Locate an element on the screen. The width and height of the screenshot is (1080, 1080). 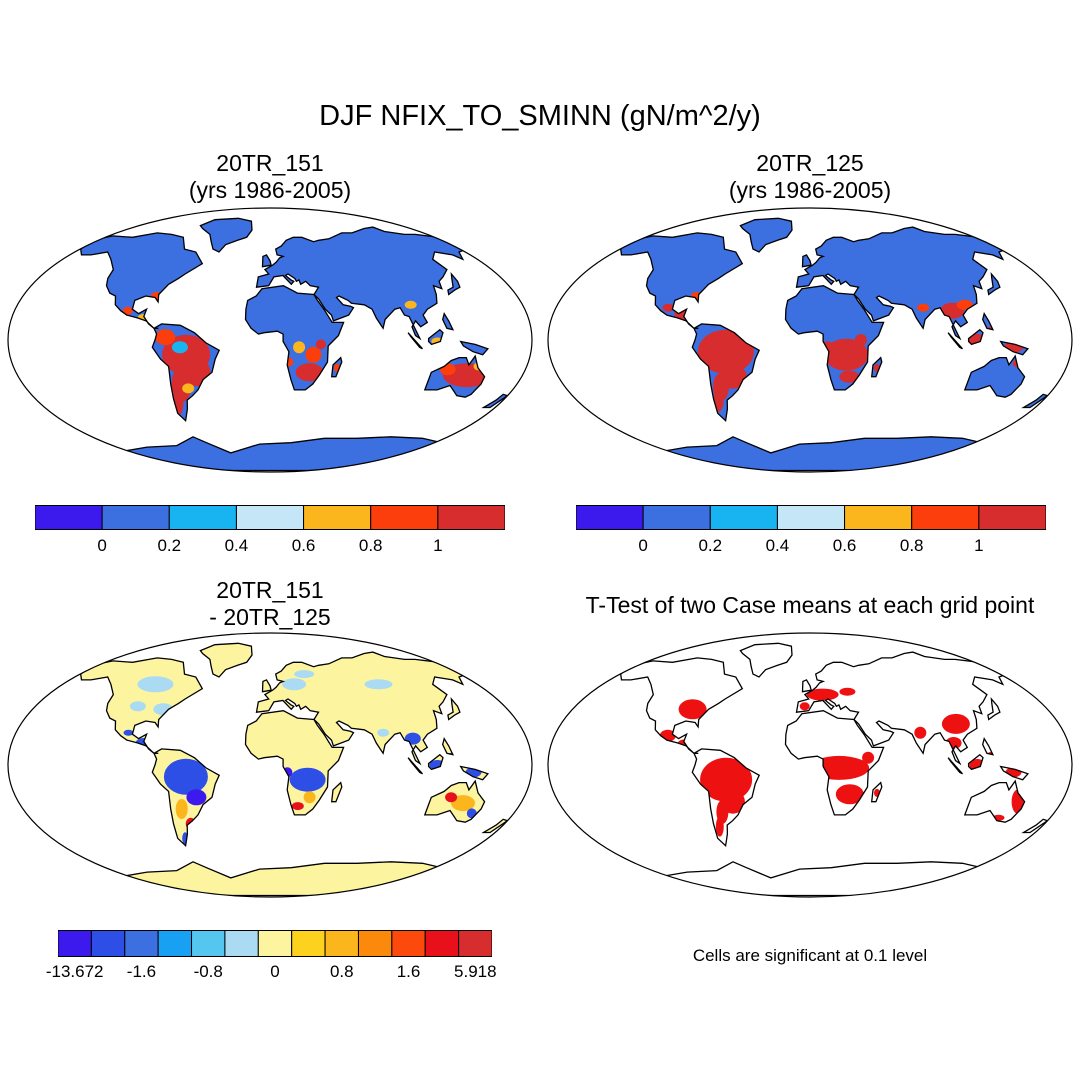
colorbar-tick-label: 0.2 is located at coordinates (710, 545).